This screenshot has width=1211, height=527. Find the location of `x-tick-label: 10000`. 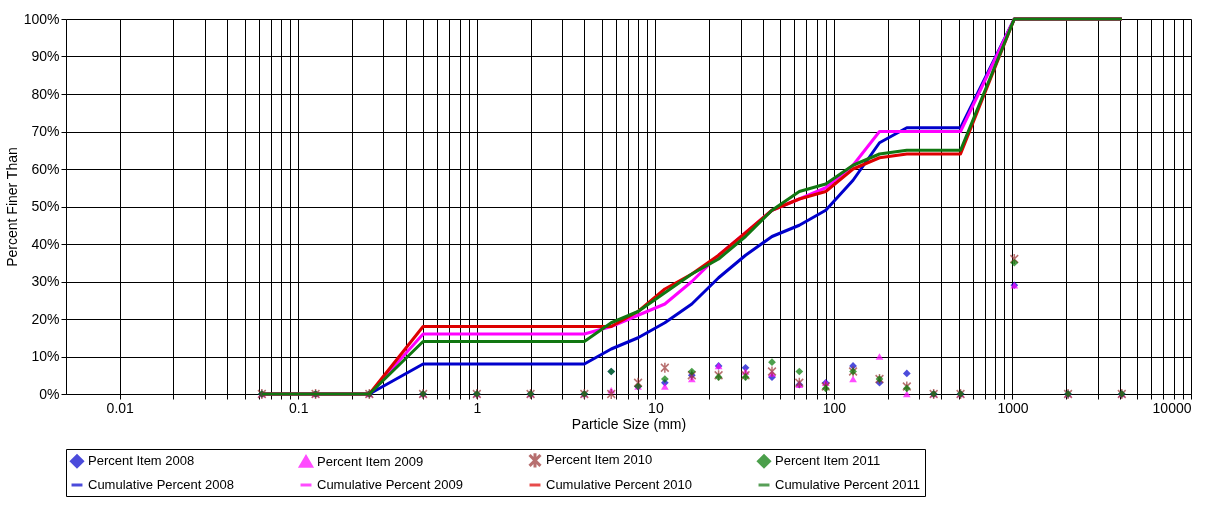

x-tick-label: 10000 is located at coordinates (1172, 407).